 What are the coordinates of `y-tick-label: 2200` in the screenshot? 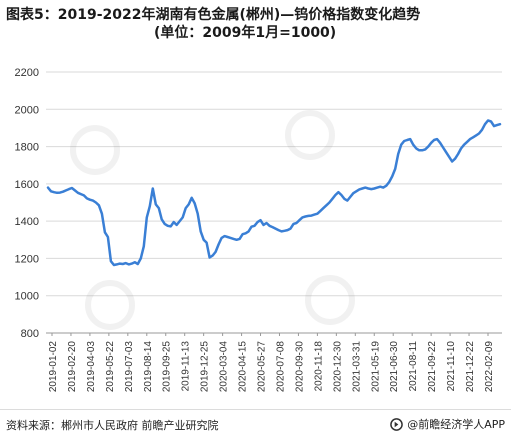 It's located at (27, 73).